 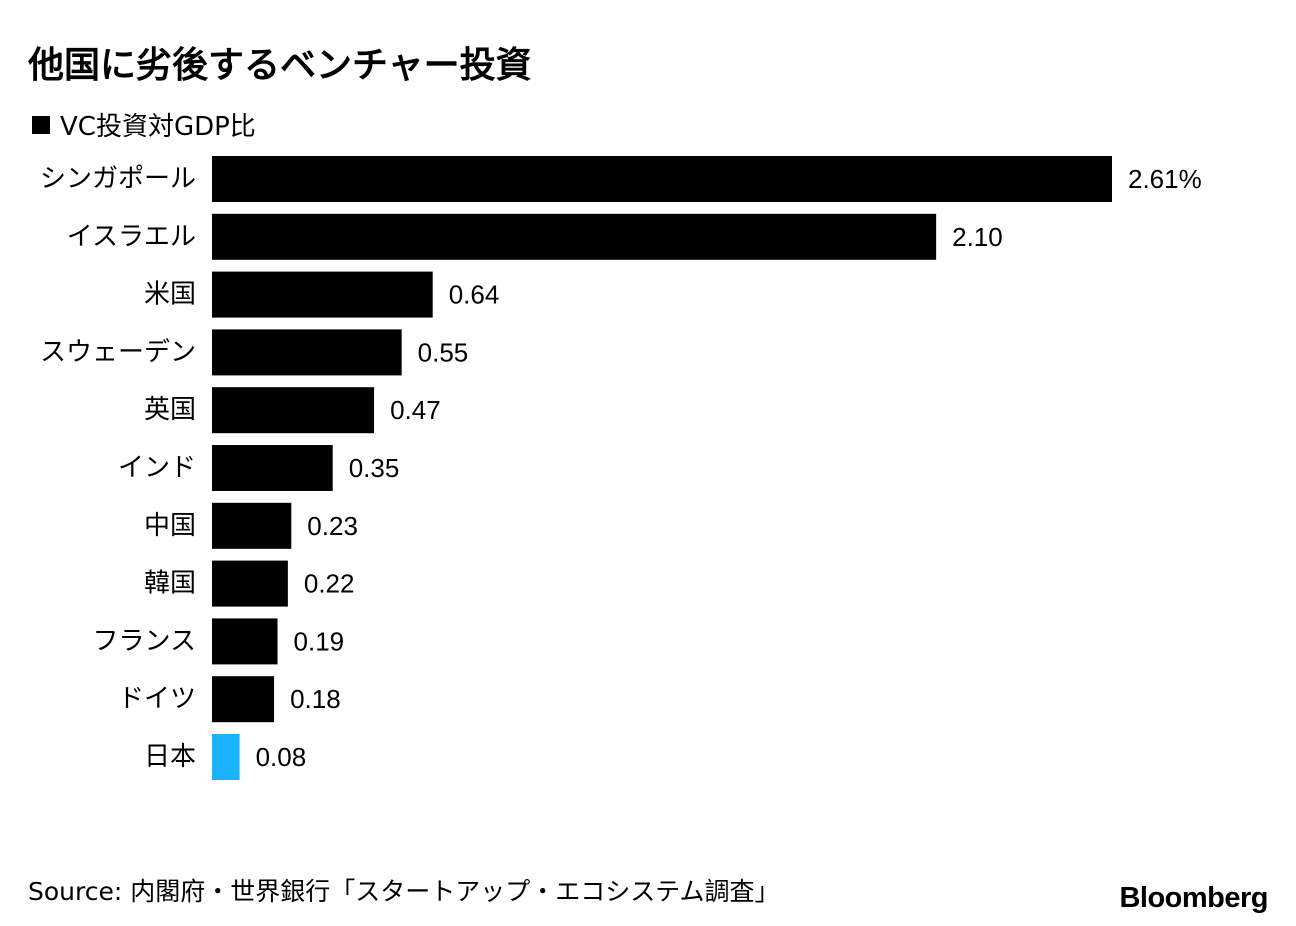 I want to click on category-label: インド, so click(x=157, y=468).